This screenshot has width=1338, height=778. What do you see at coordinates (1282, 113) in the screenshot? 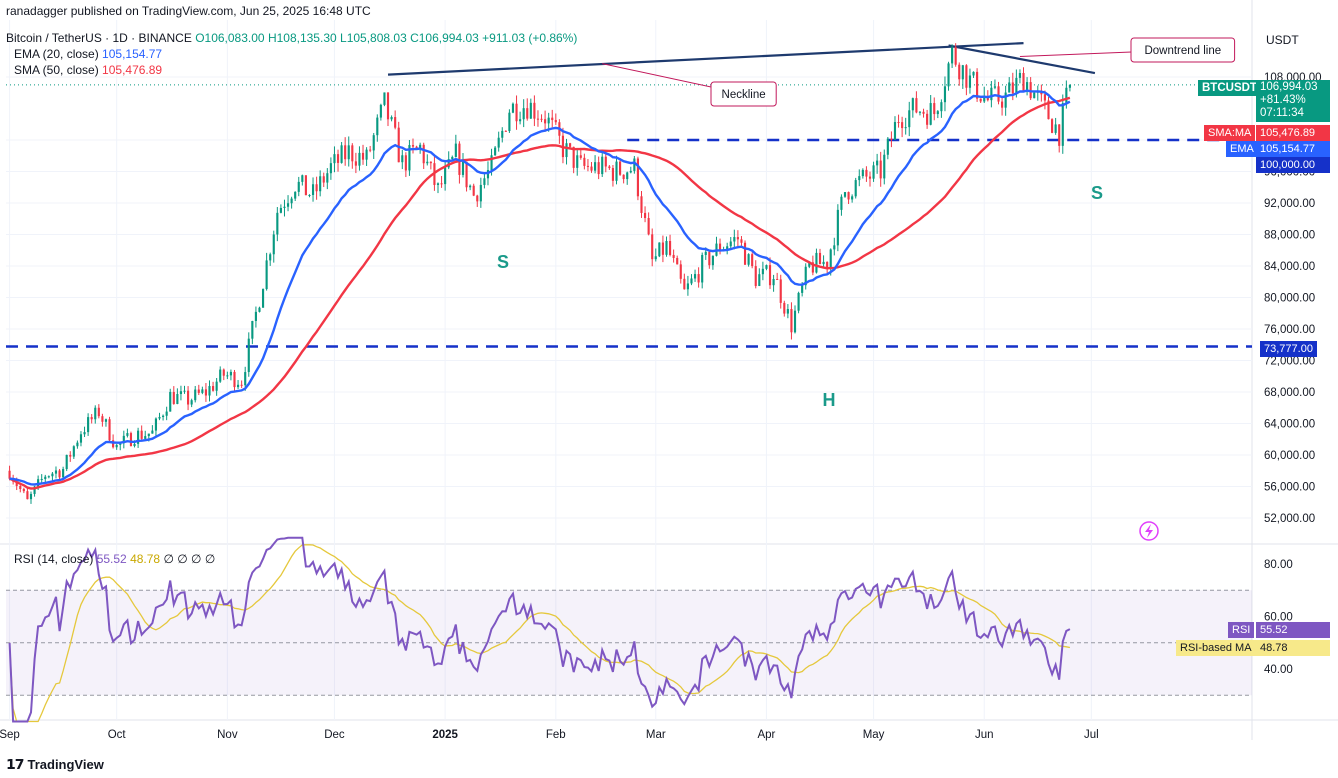
I see `price-badge-countdown: 07:11:34` at bounding box center [1282, 113].